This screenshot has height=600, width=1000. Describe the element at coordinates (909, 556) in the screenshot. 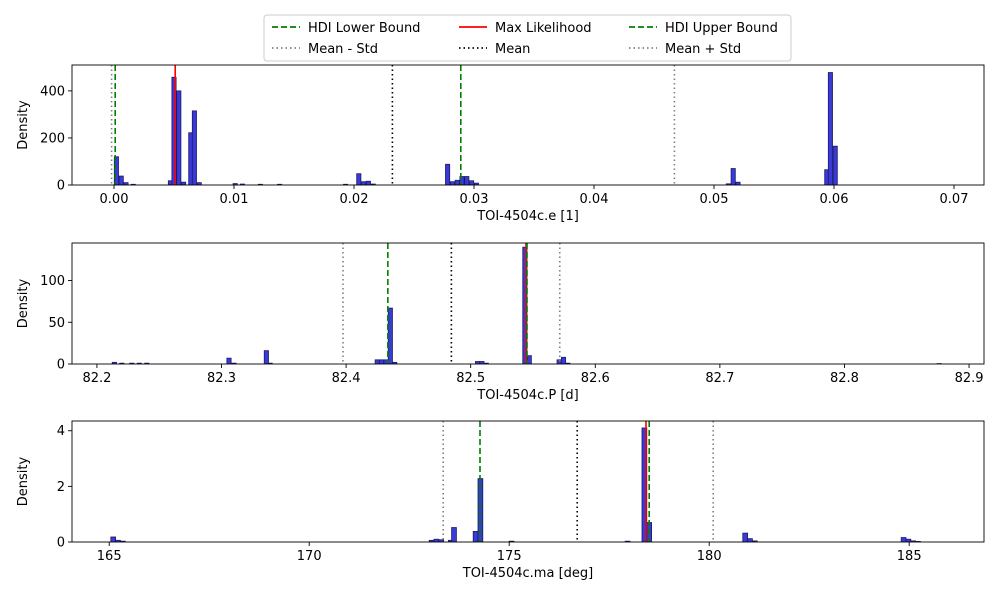

I see `x-tick-label: 185` at that location.